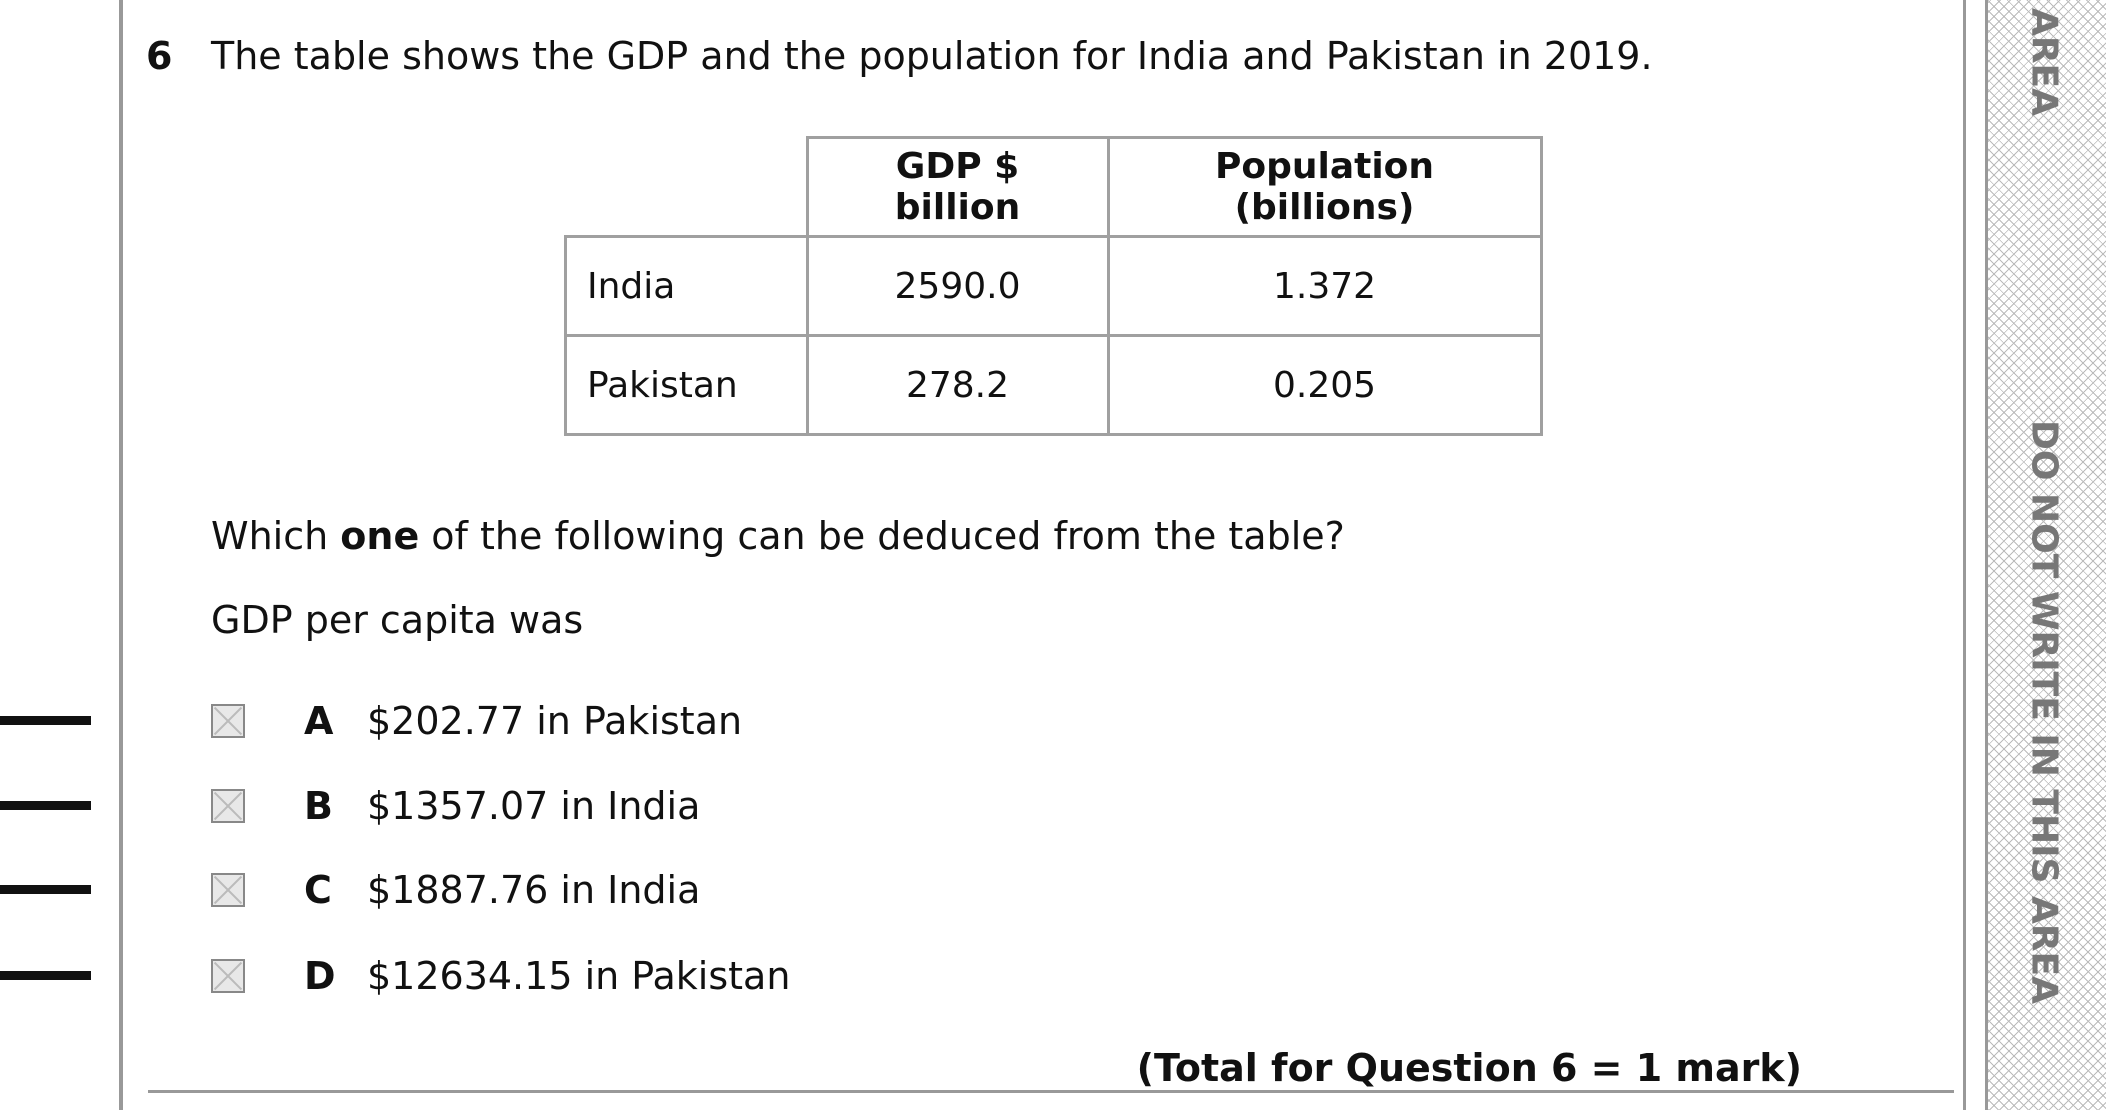 The image size is (2106, 1110). Describe the element at coordinates (1324, 286) in the screenshot. I see `cell: 1.372` at that location.